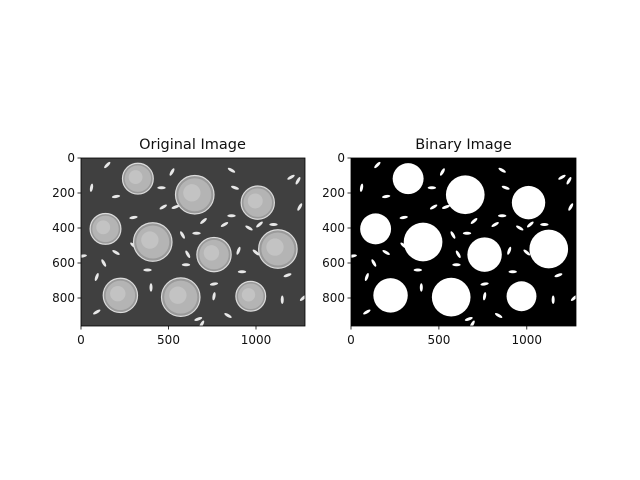  I want to click on binary-image-title: Binary Image, so click(463, 145).